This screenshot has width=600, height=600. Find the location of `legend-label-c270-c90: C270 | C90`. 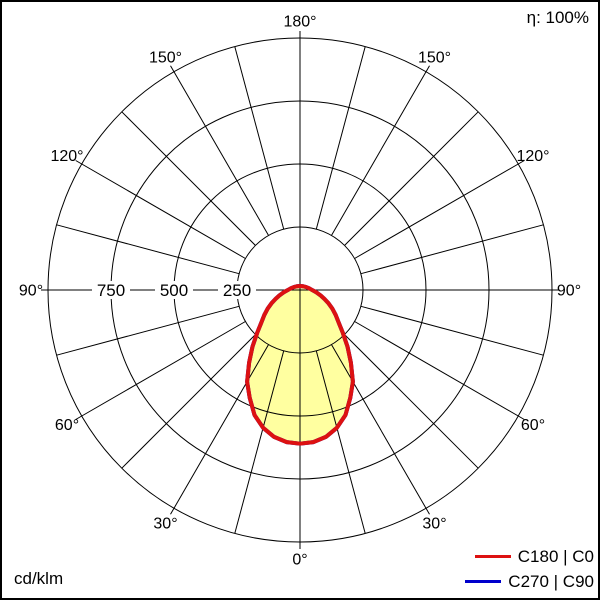

legend-label-c270-c90: C270 | C90 is located at coordinates (551, 581).